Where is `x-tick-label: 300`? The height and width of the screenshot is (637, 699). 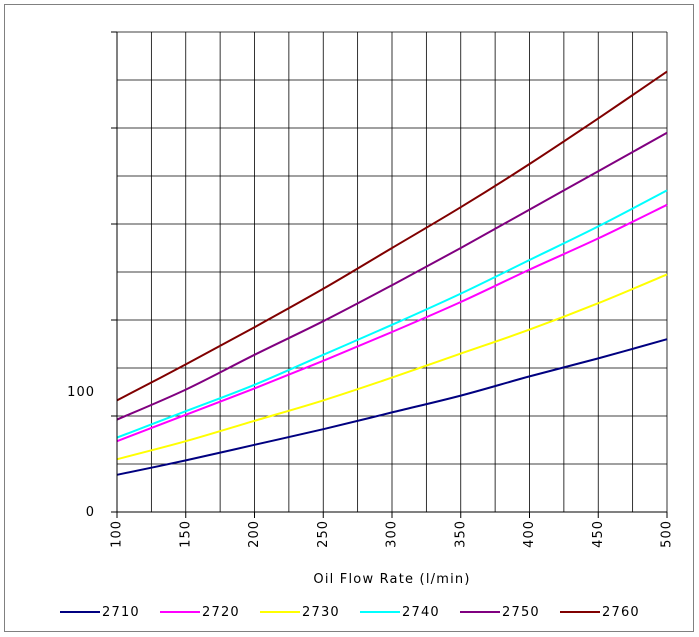 x-tick-label: 300 is located at coordinates (392, 534).